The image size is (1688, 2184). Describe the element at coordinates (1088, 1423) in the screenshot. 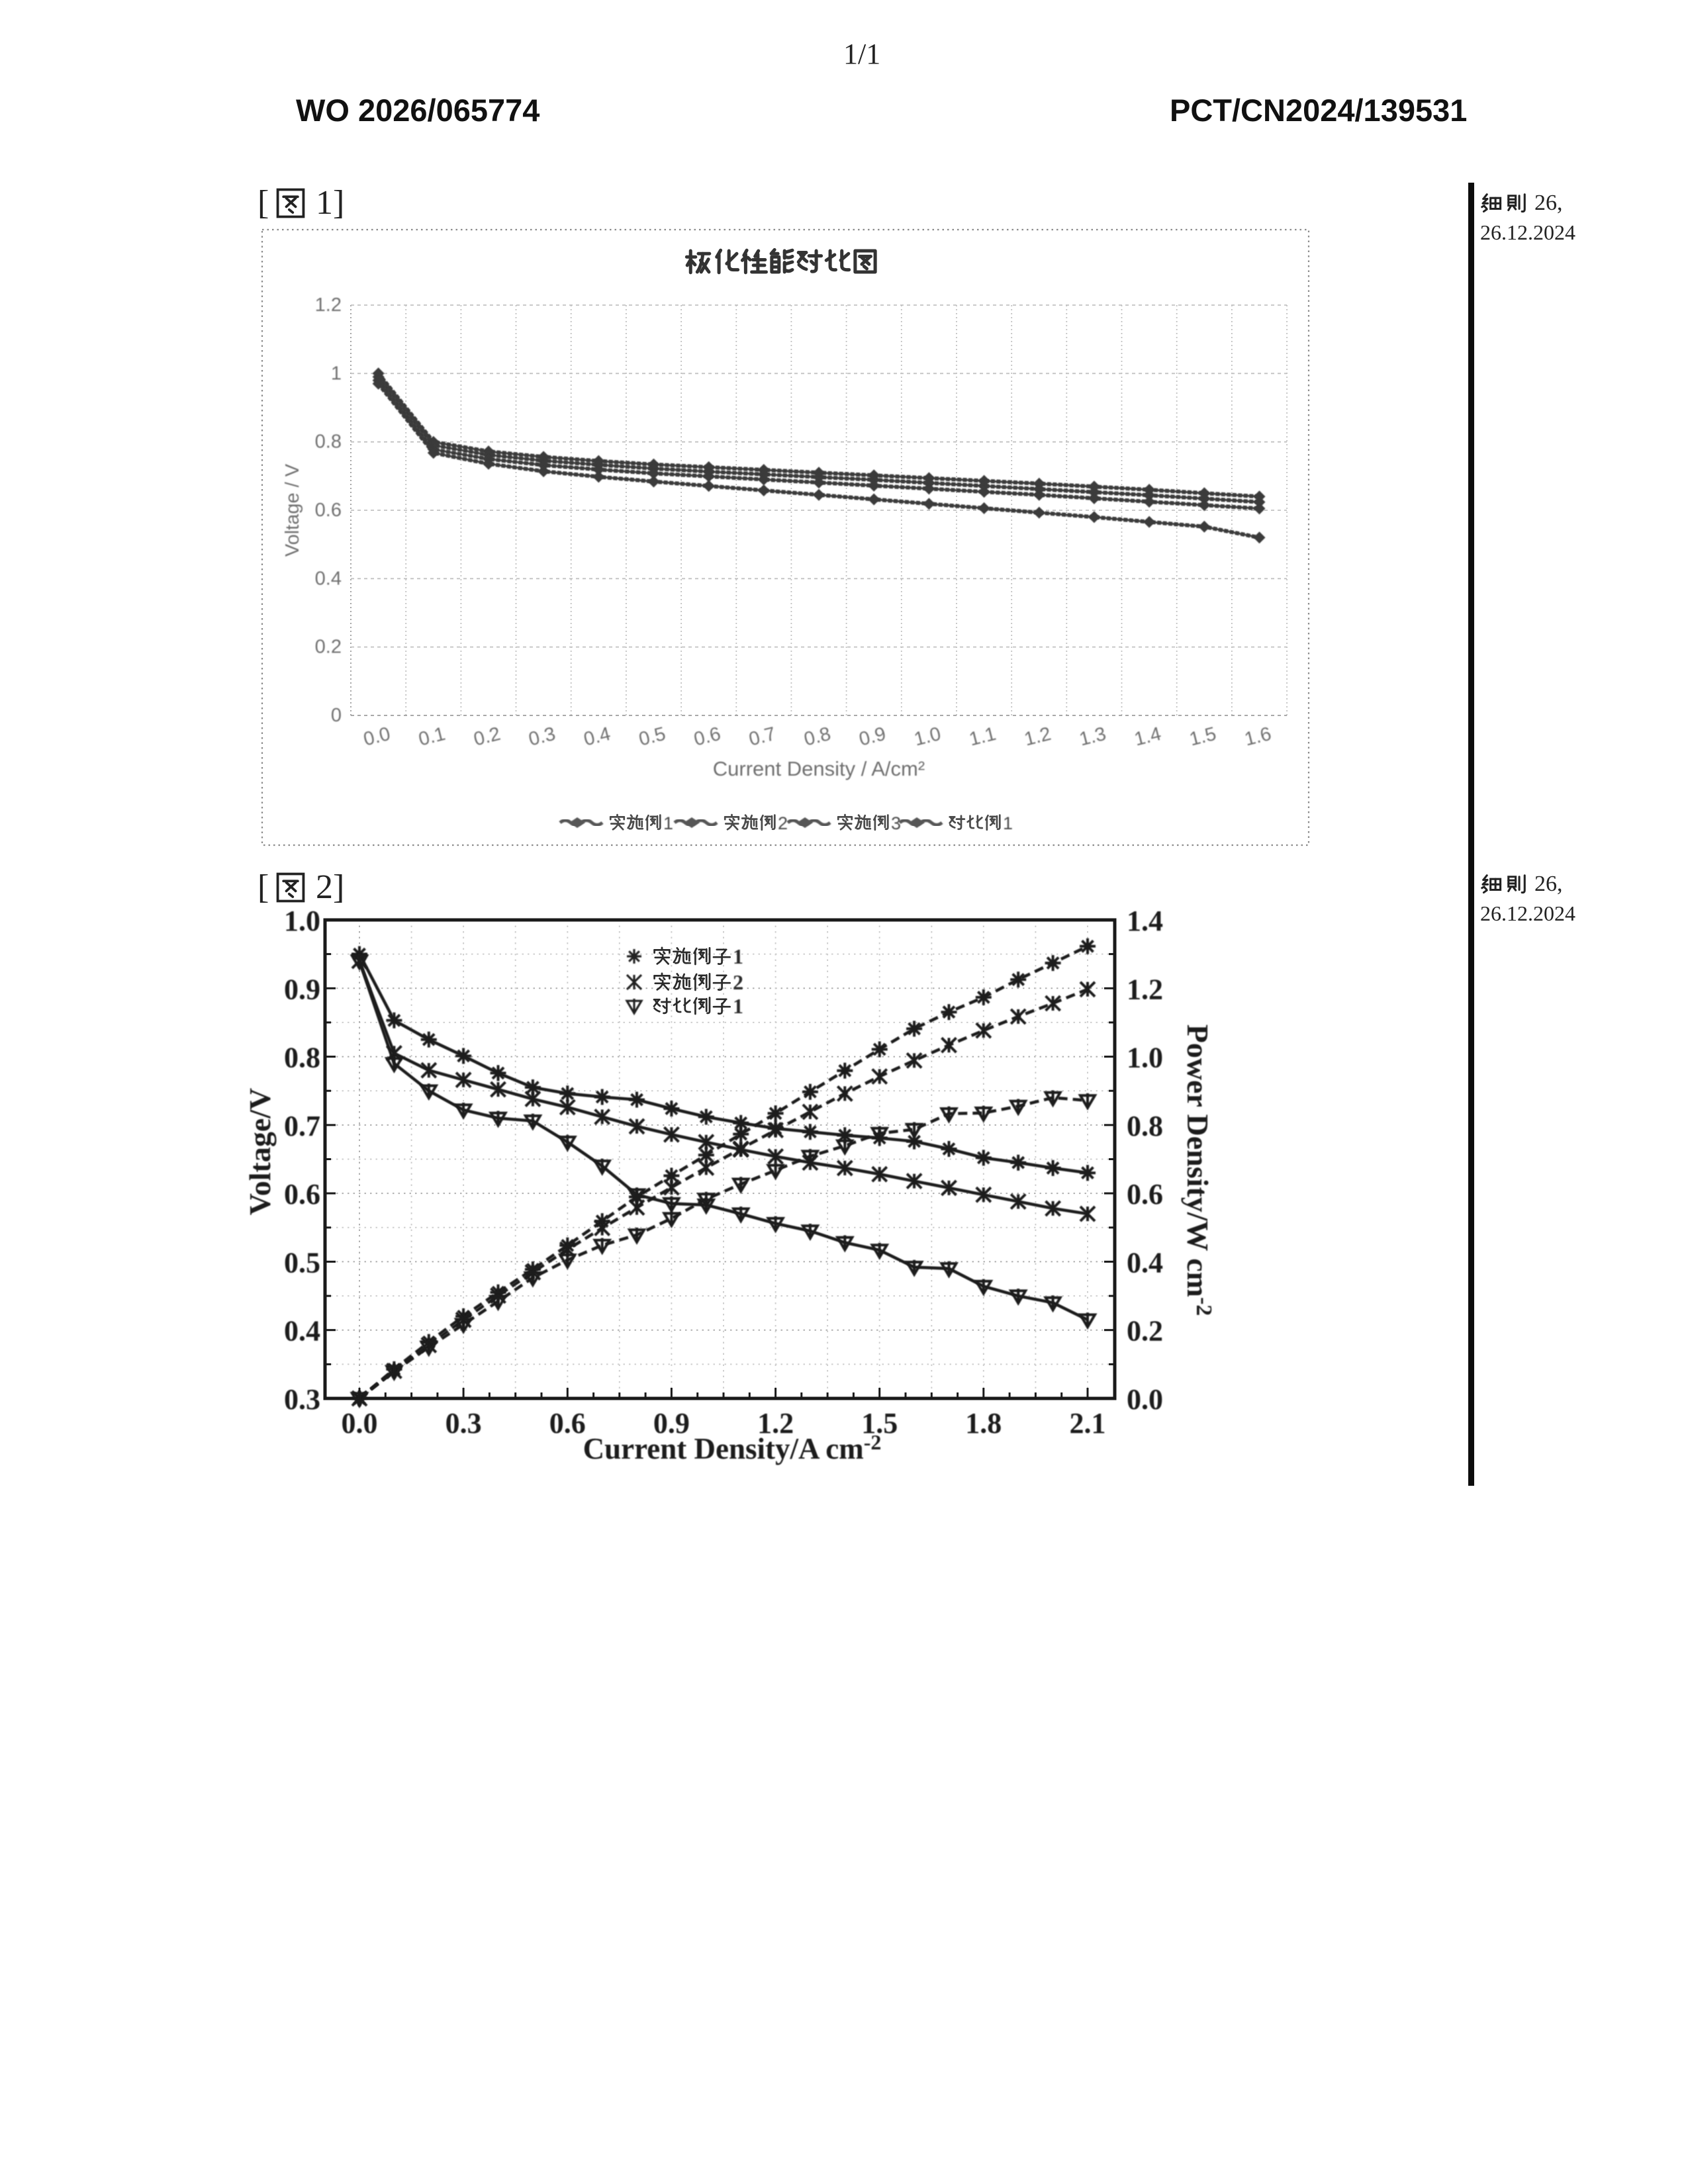

I see `svg-text: 2.1` at that location.